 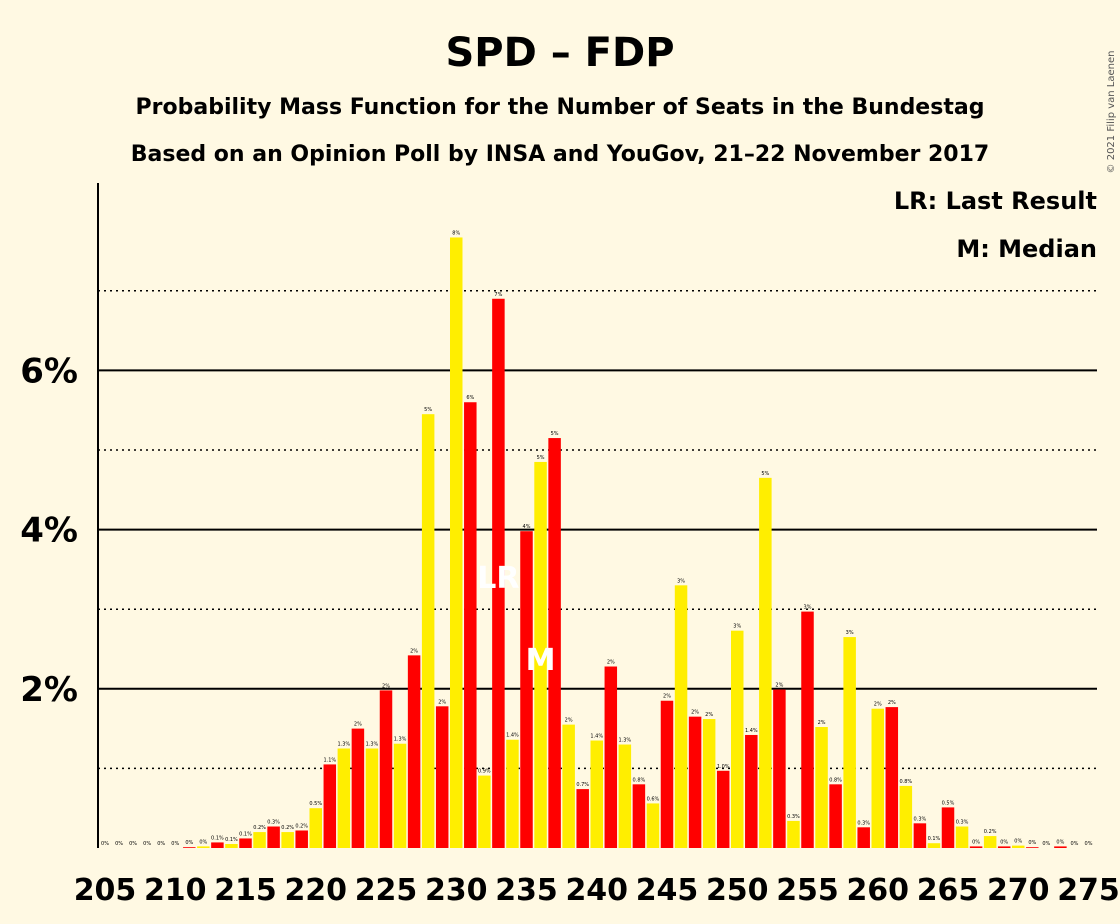 I want to click on data-label-seat-225: 2%, so click(x=386, y=686).